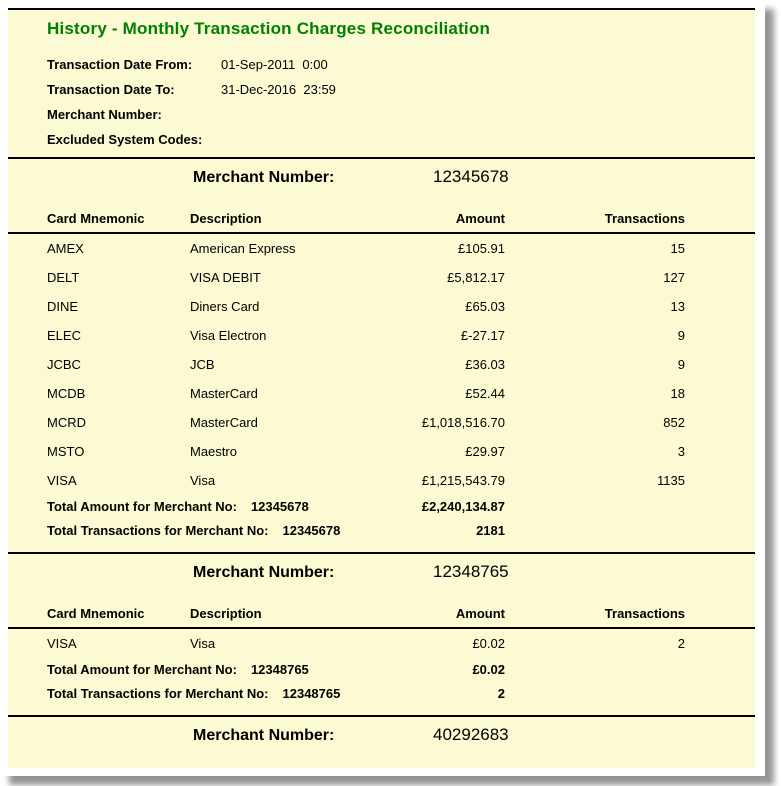 This screenshot has width=781, height=786. I want to click on merchant-number-value: 12348765, so click(471, 571).